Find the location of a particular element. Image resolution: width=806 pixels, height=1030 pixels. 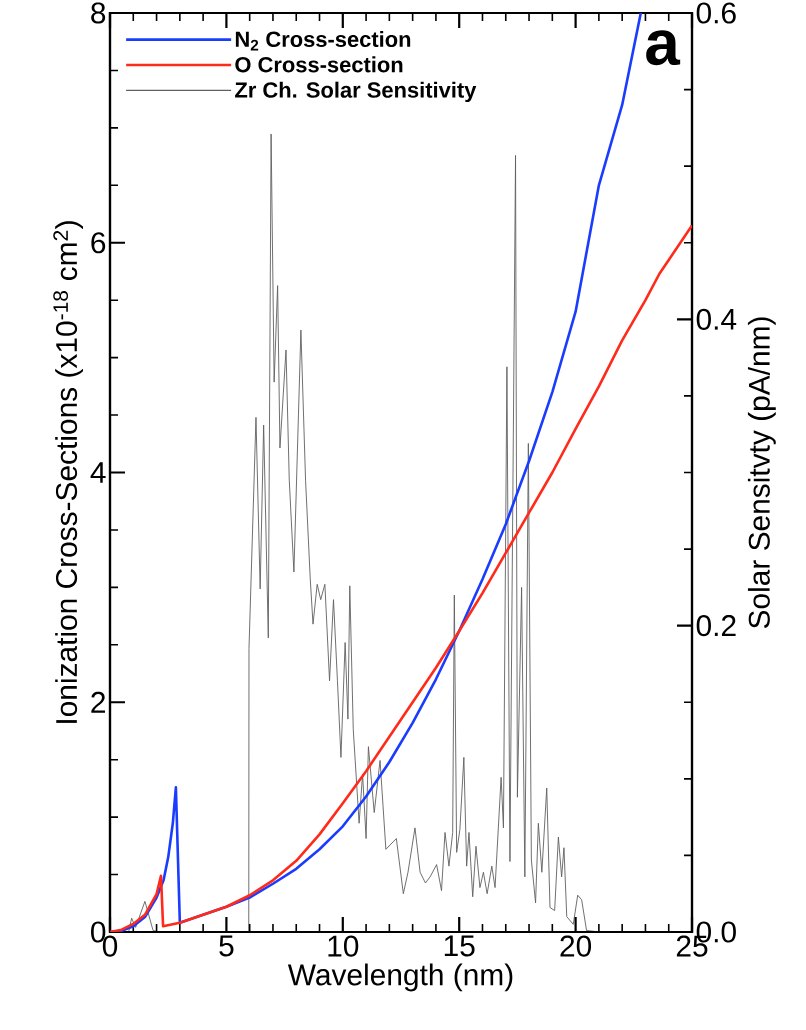

y2-tick-label: 0.4 is located at coordinates (716, 319).